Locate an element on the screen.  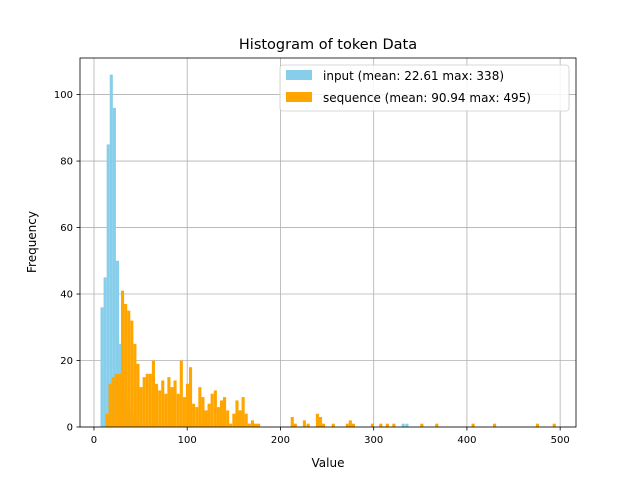
y-tick-label: 0 is located at coordinates (70, 428).